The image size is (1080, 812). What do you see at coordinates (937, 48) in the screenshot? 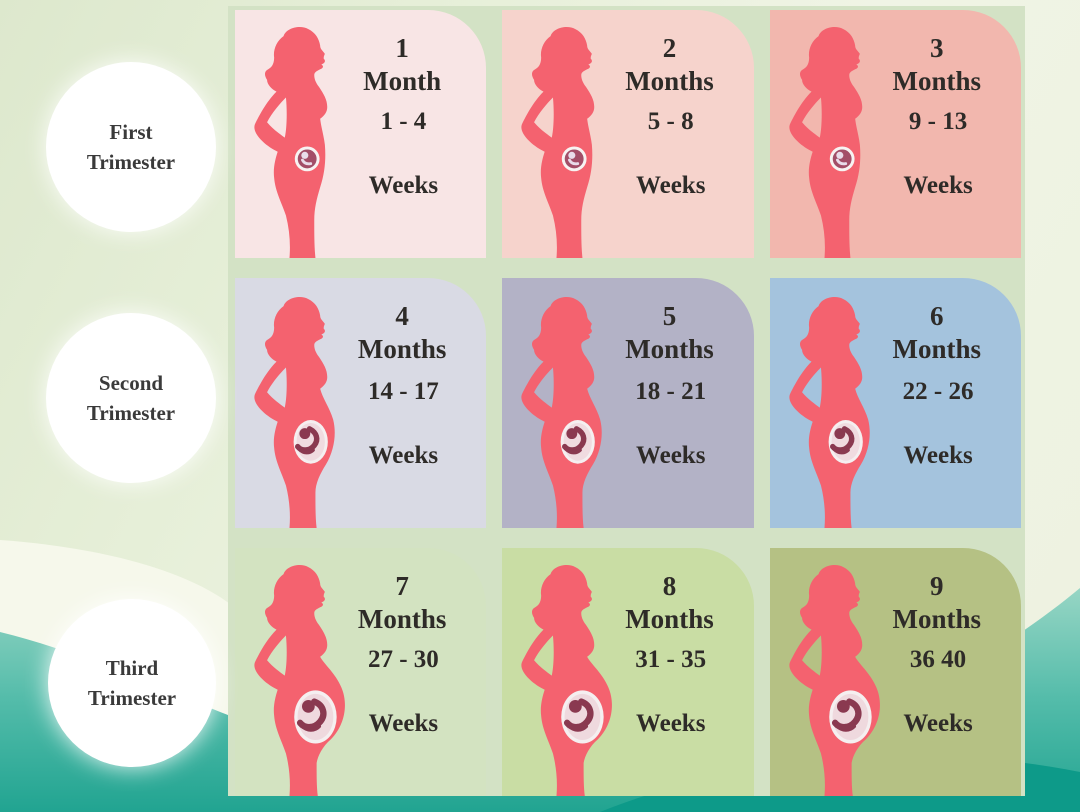
I see `month-number: 3` at bounding box center [937, 48].